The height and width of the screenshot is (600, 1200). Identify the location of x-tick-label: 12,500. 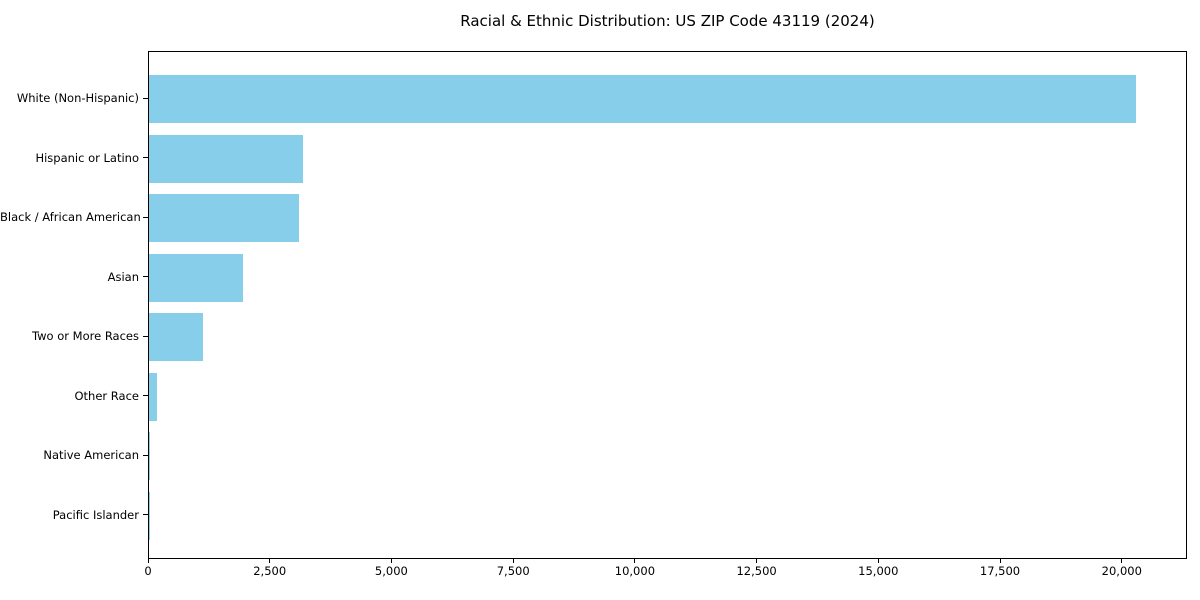
(756, 571).